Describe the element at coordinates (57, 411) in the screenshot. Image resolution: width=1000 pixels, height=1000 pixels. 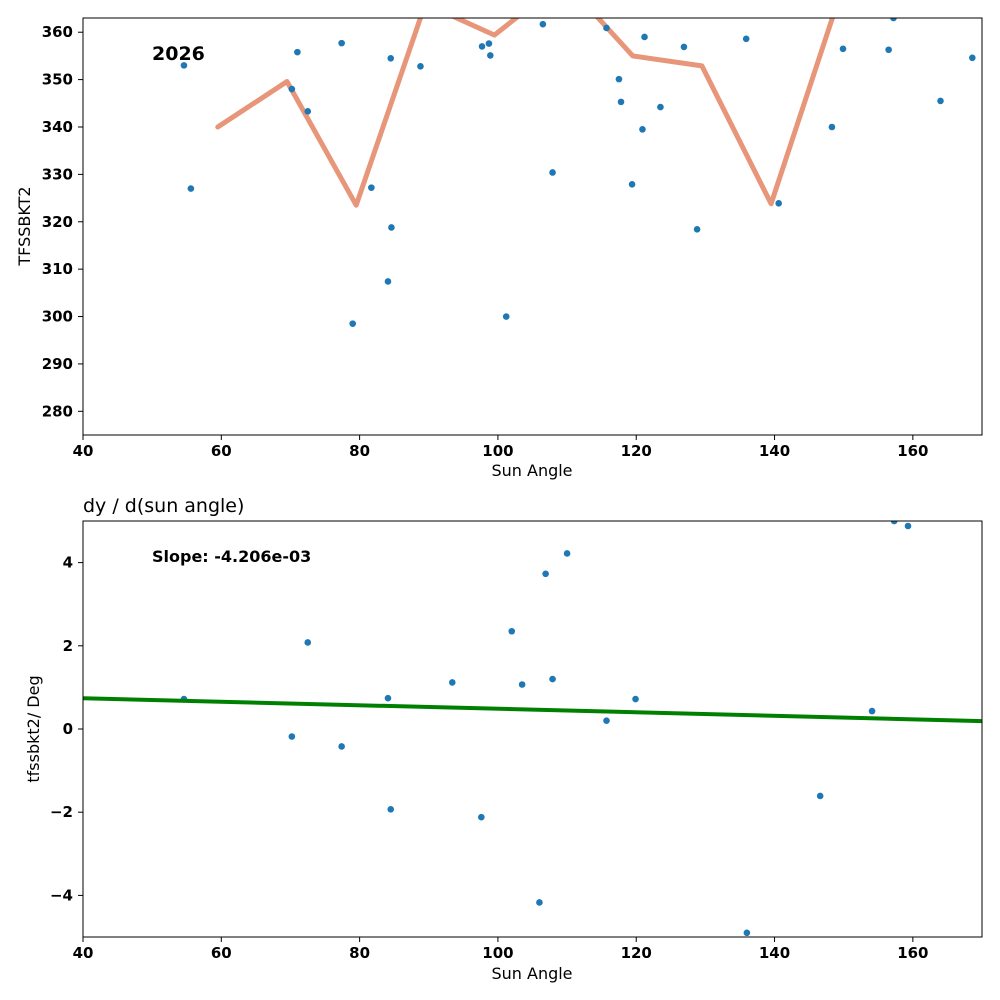
I see `y-tick-label: 280` at that location.